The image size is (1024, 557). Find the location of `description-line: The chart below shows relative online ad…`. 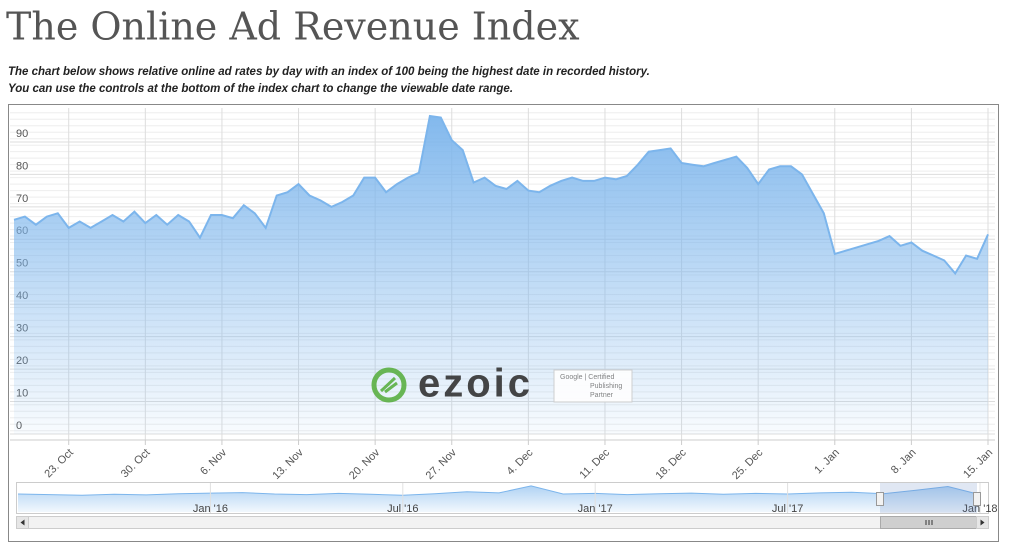

description-line: The chart below shows relative online ad… is located at coordinates (329, 72).